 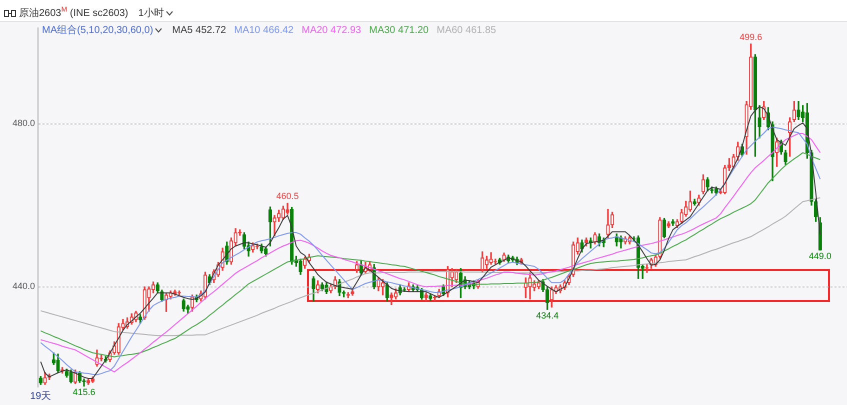 What do you see at coordinates (199, 30) in the screenshot?
I see `legend-label: MA5 452.72` at bounding box center [199, 30].